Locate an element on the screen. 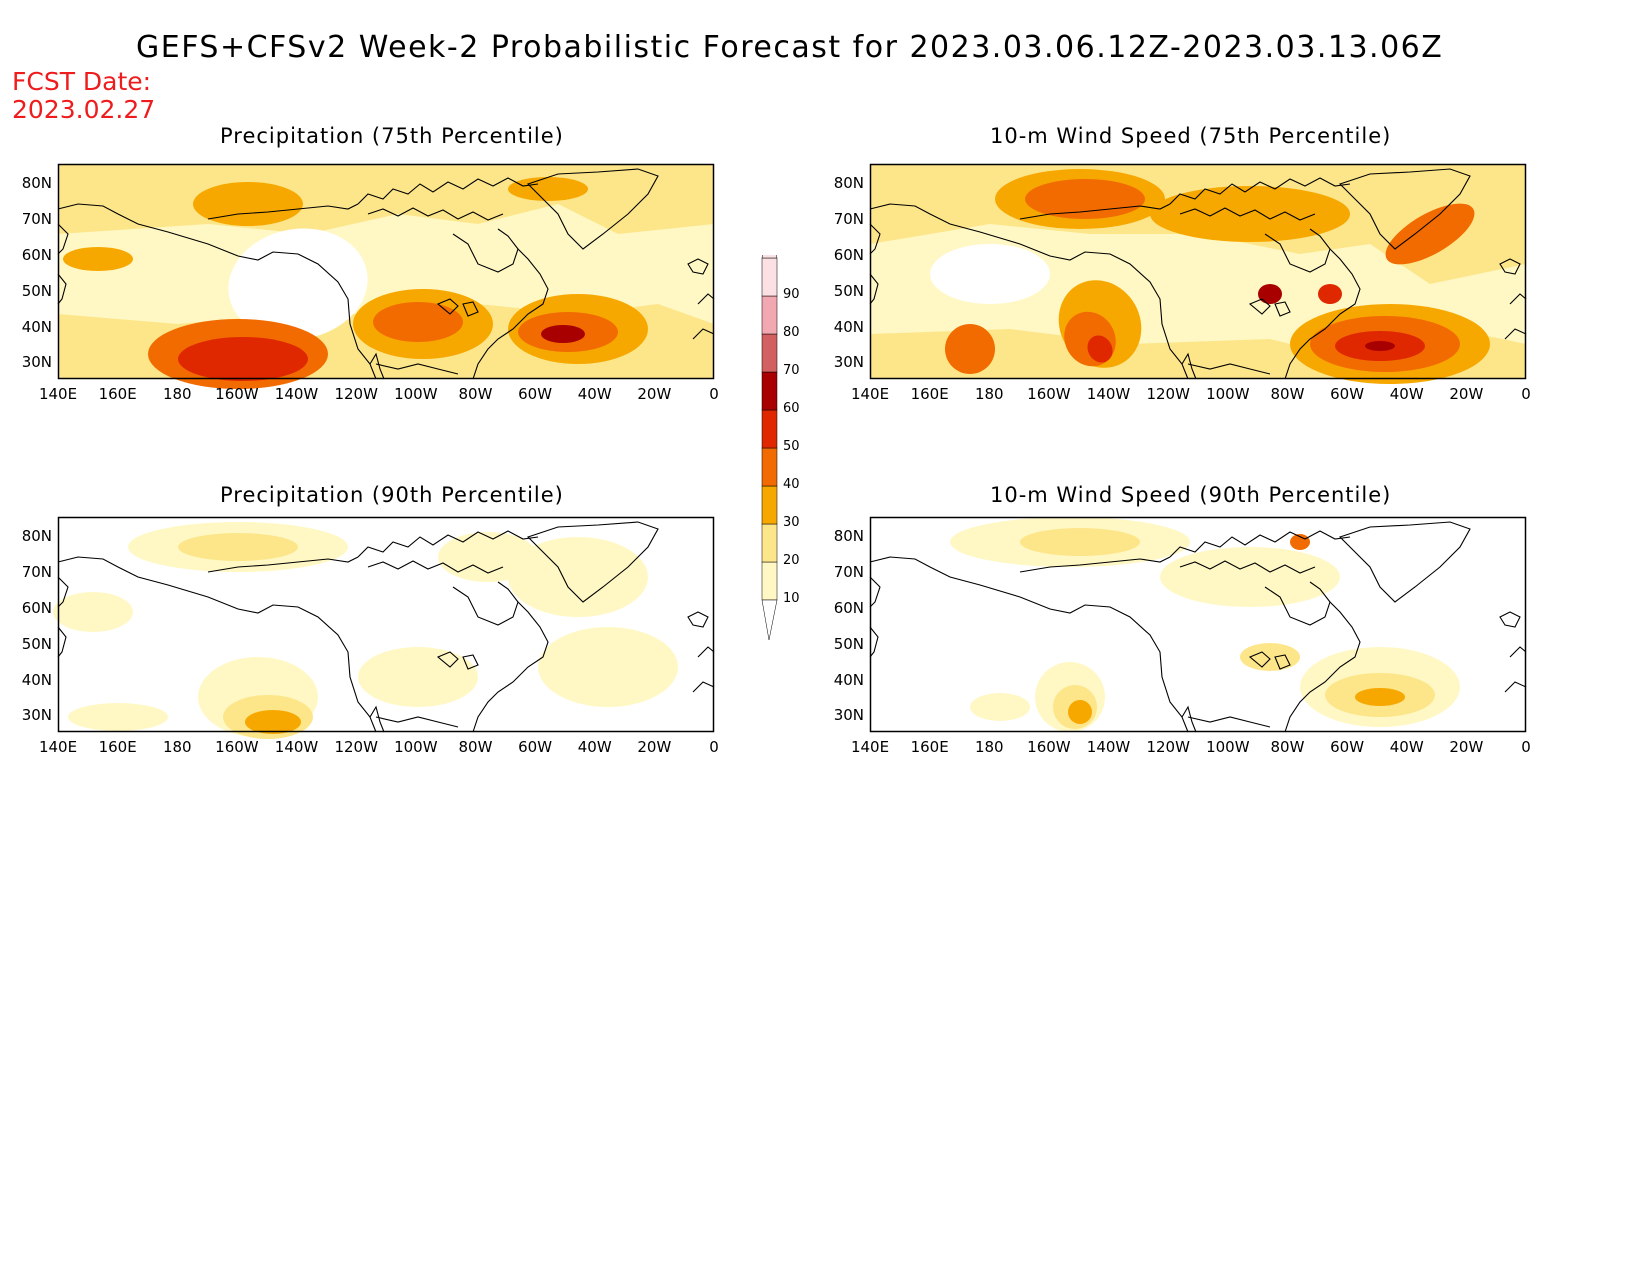 The height and width of the screenshot is (1275, 1650). colorbar-level-label: 10 is located at coordinates (791, 598).